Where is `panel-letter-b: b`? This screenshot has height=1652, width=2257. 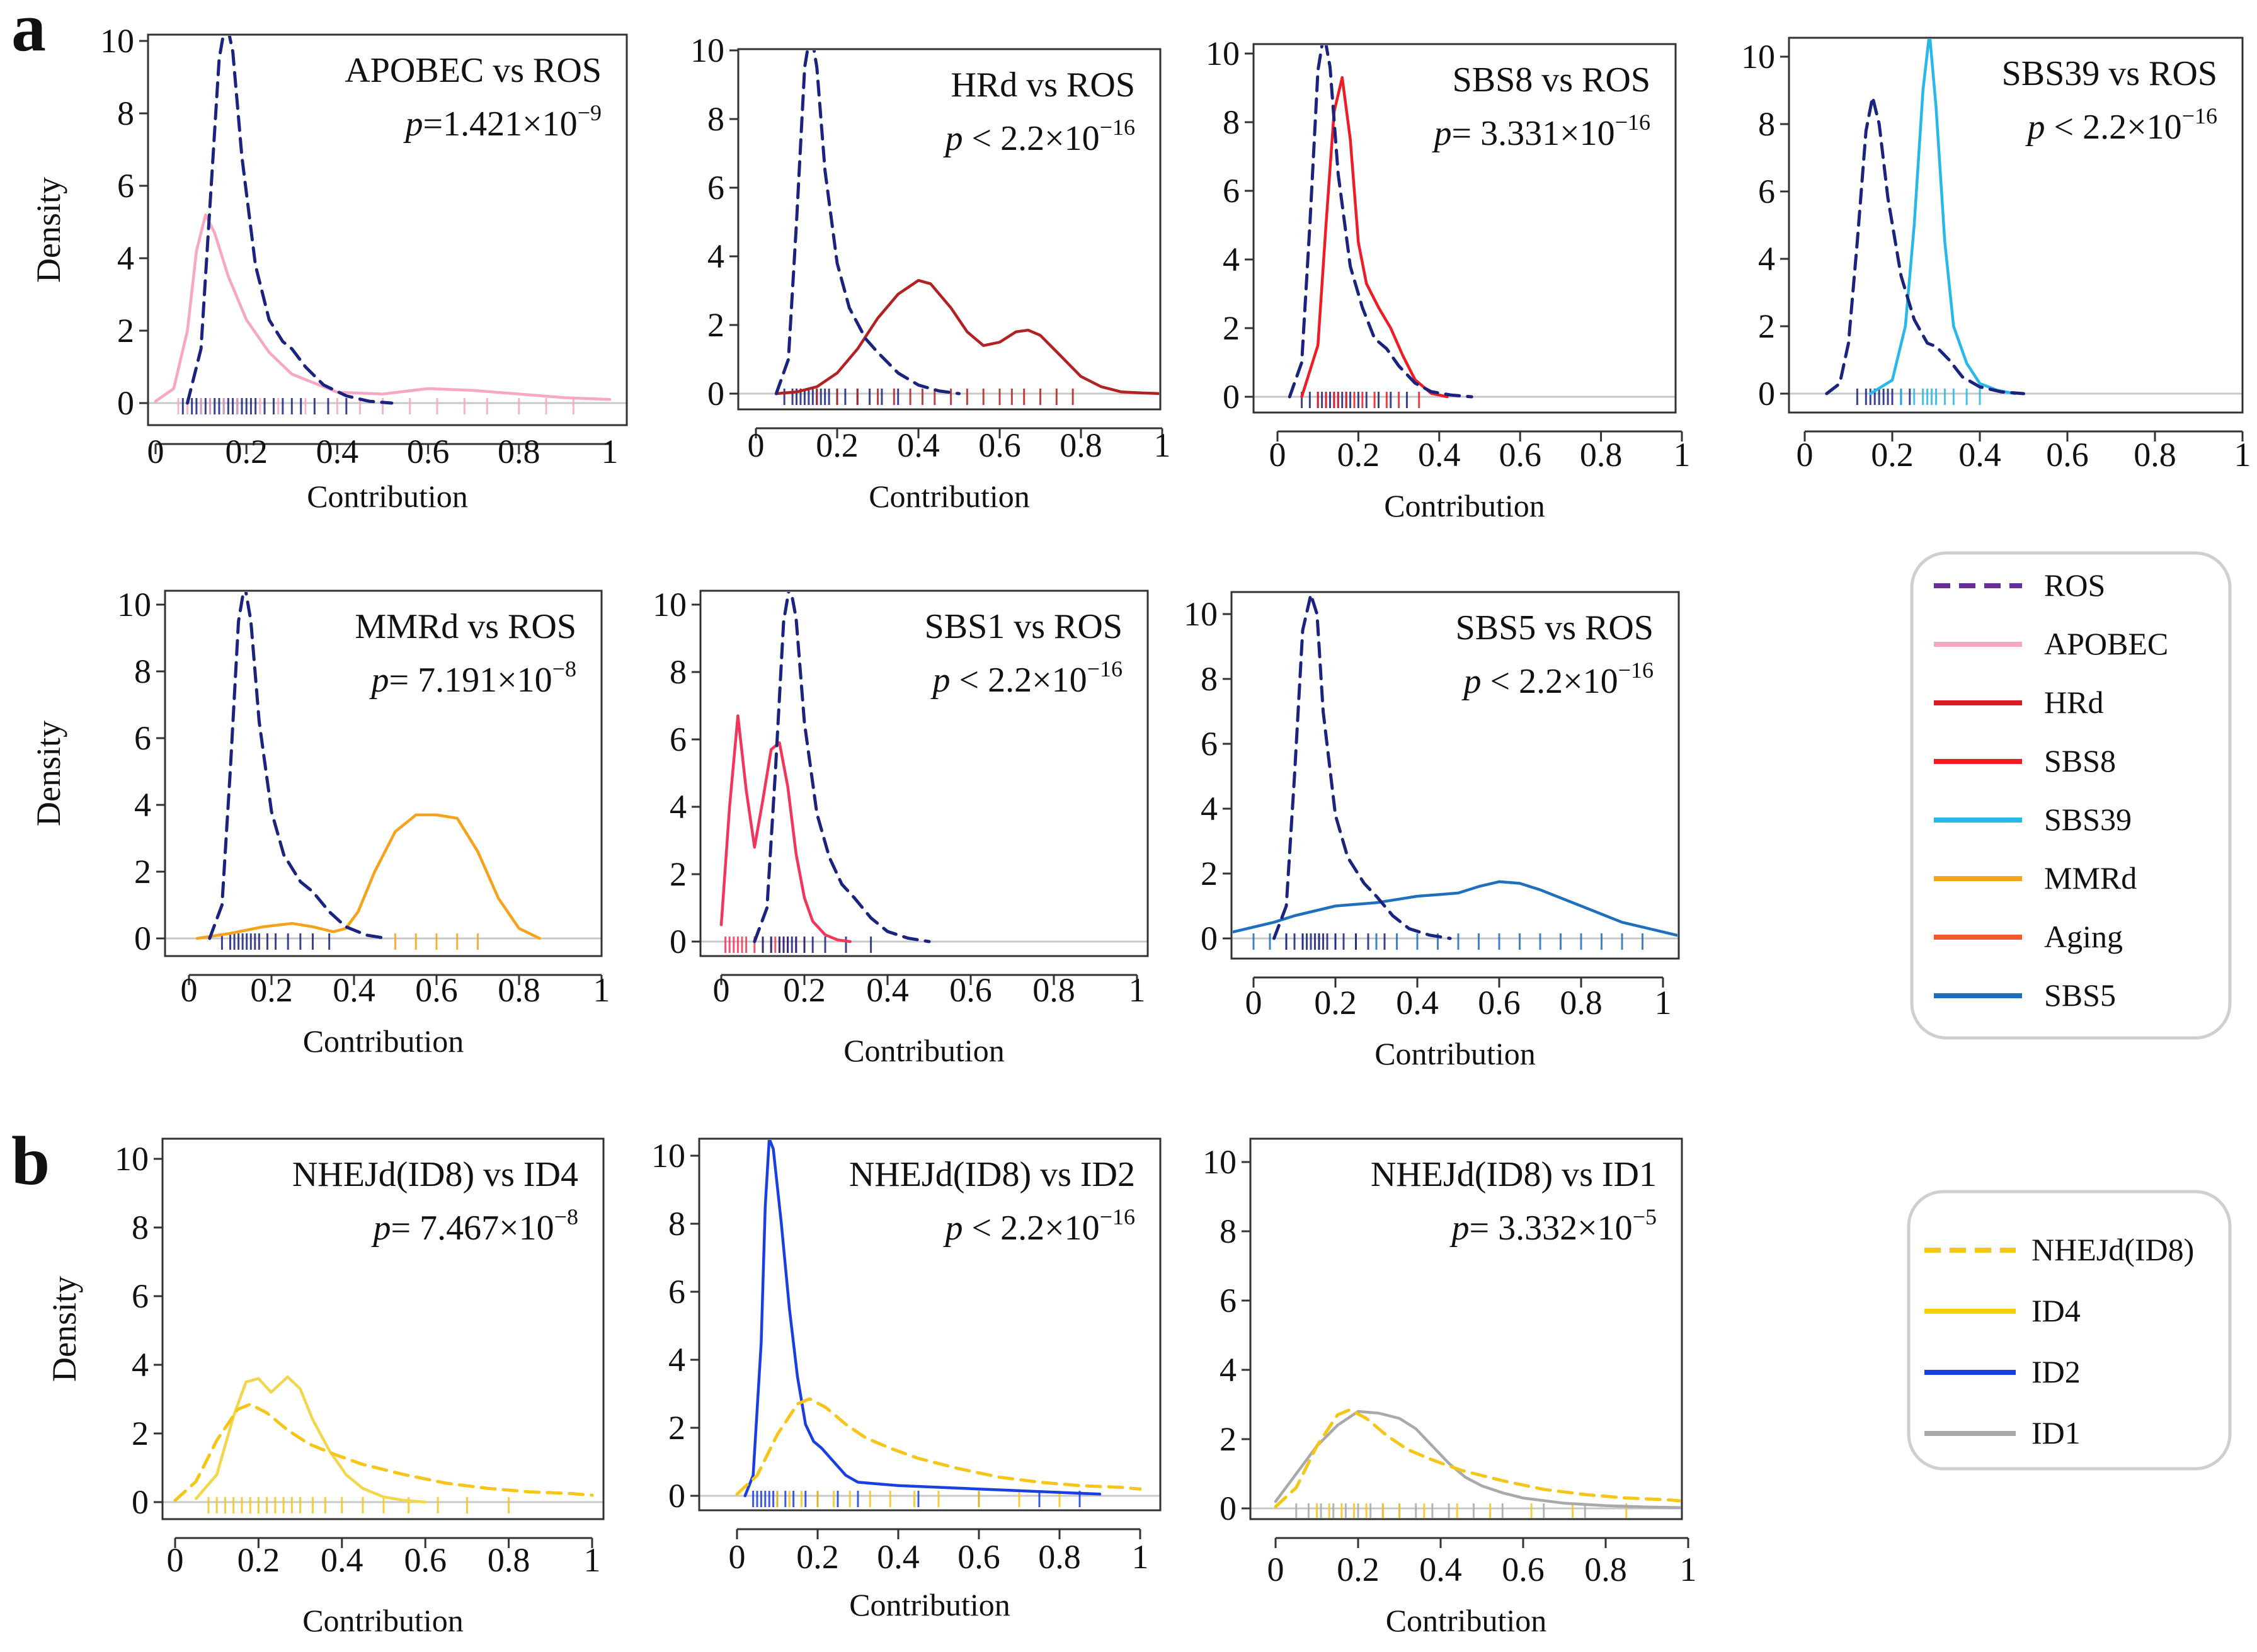 panel-letter-b: b is located at coordinates (30, 1161).